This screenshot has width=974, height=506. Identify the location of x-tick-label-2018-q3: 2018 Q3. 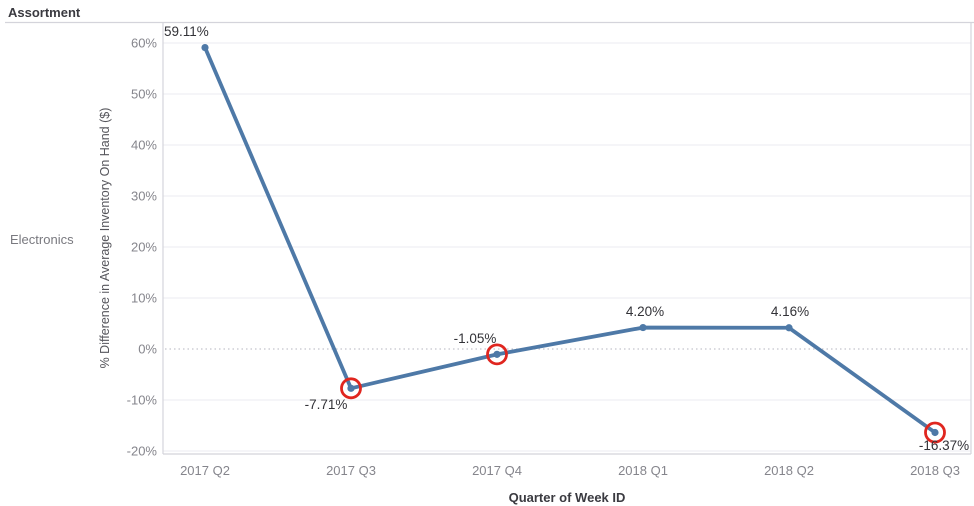
(935, 470).